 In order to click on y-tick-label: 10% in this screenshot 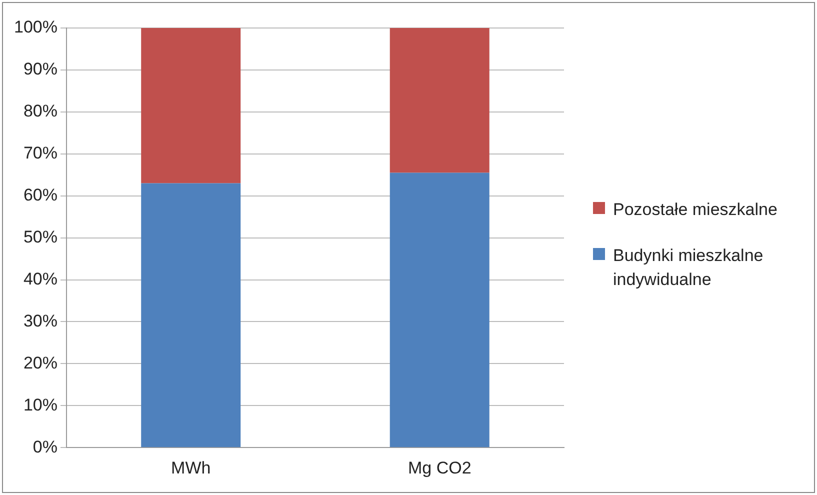, I will do `click(40, 404)`.